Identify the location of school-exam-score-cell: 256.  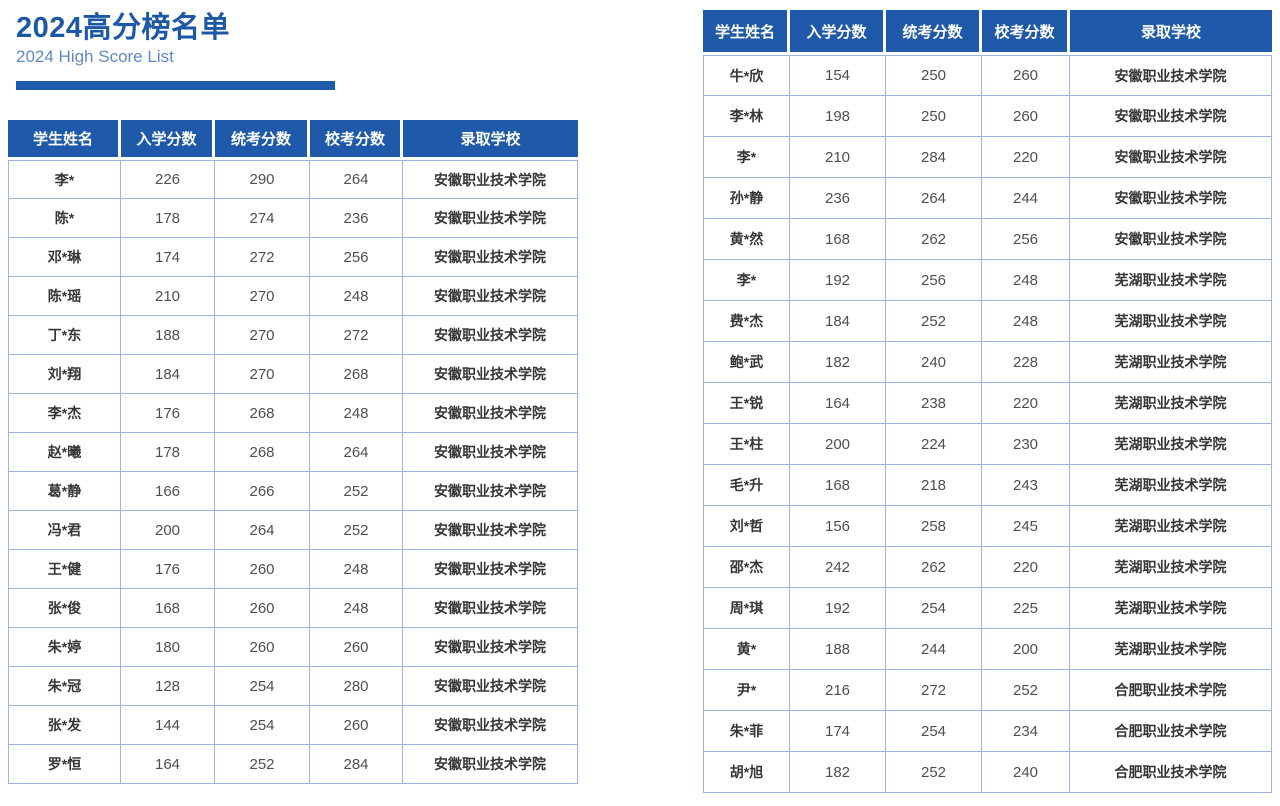
(1026, 239).